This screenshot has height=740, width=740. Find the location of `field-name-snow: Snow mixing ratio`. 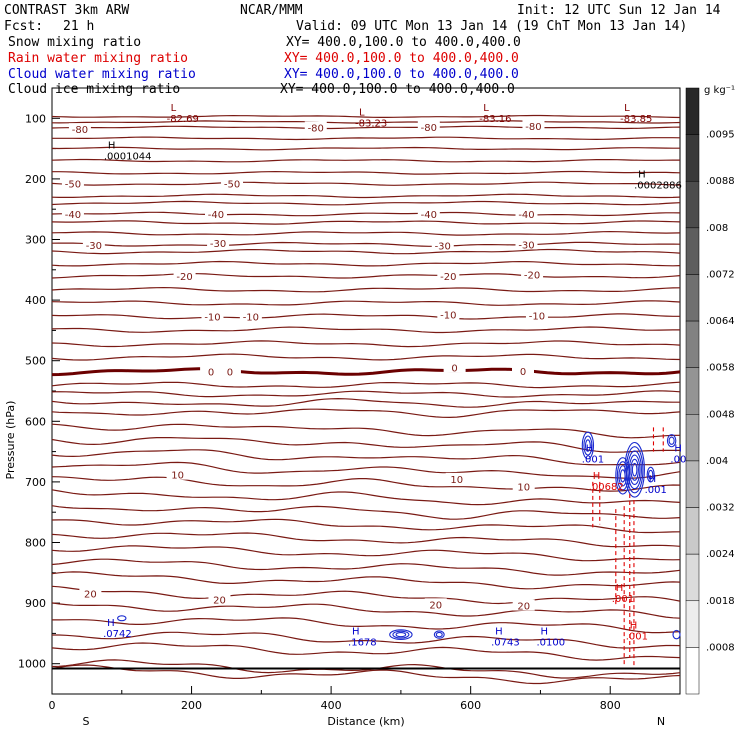

field-name-snow: Snow mixing ratio is located at coordinates (74, 42).